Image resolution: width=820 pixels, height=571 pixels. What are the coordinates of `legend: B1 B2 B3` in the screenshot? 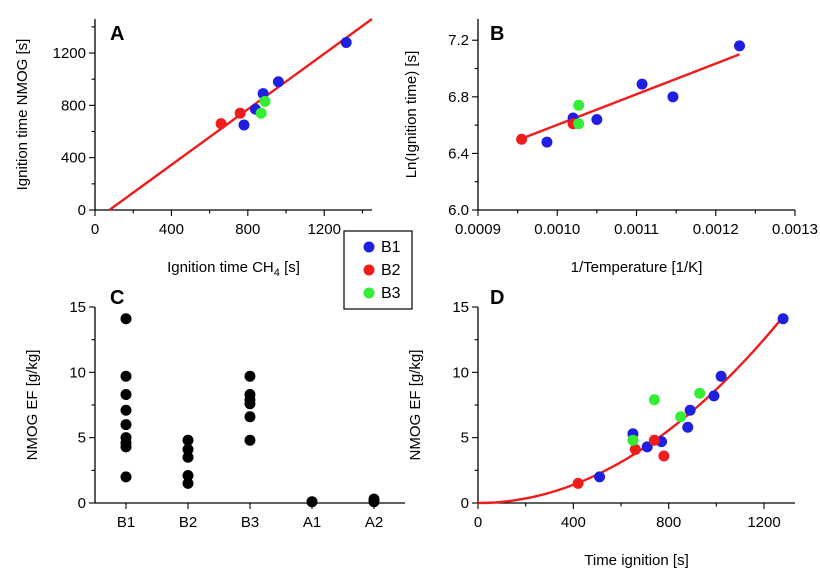 It's located at (378, 270).